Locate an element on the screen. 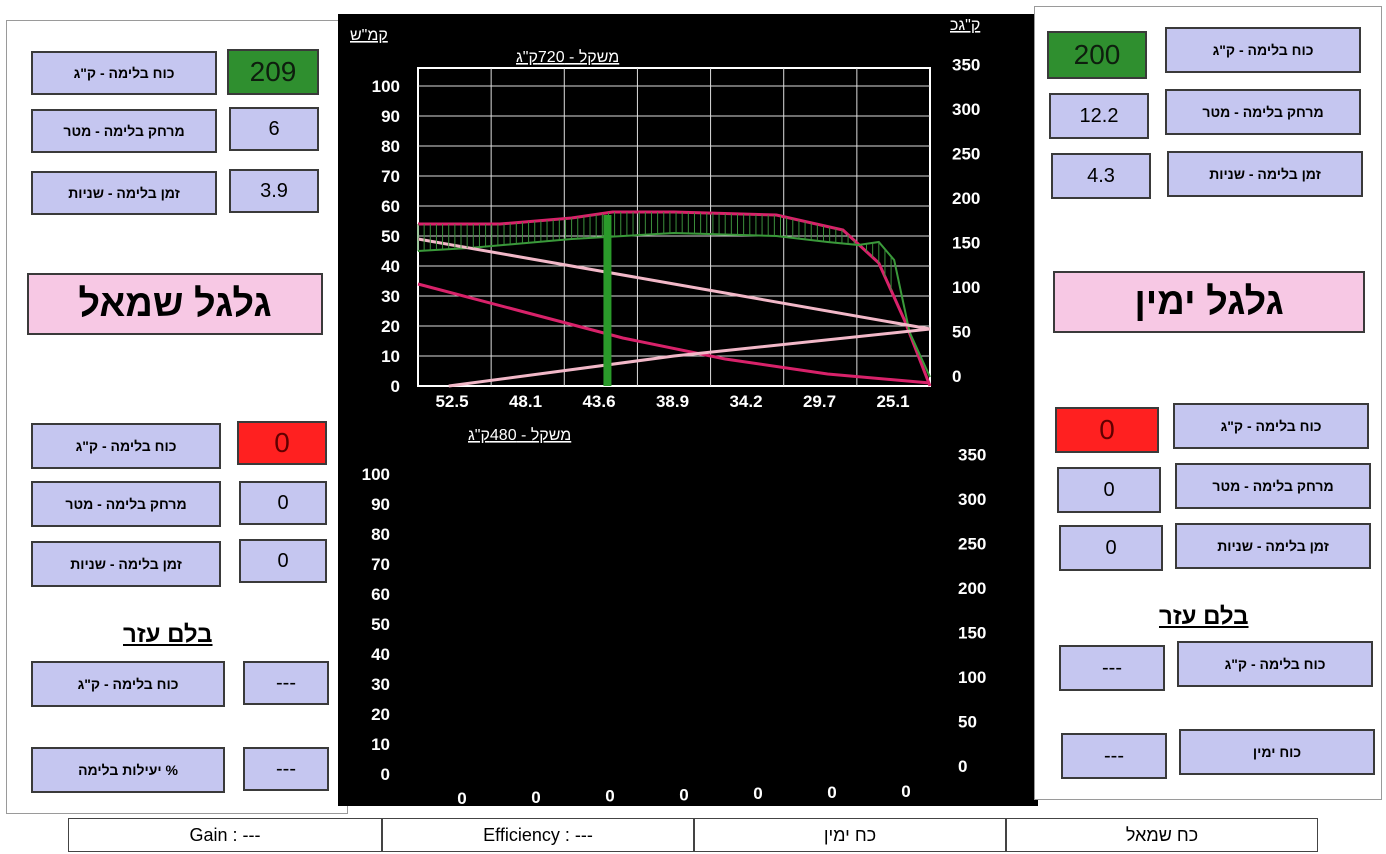  chart2-left-tick: 90 is located at coordinates (380, 504).